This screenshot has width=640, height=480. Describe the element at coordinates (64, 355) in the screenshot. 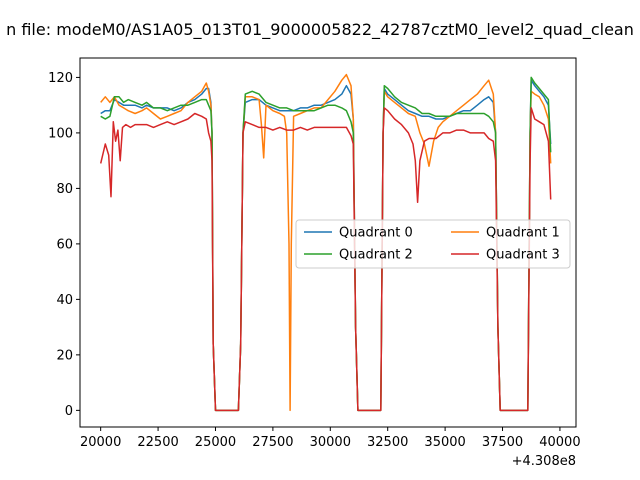

I see `y-tick-label: 20` at that location.